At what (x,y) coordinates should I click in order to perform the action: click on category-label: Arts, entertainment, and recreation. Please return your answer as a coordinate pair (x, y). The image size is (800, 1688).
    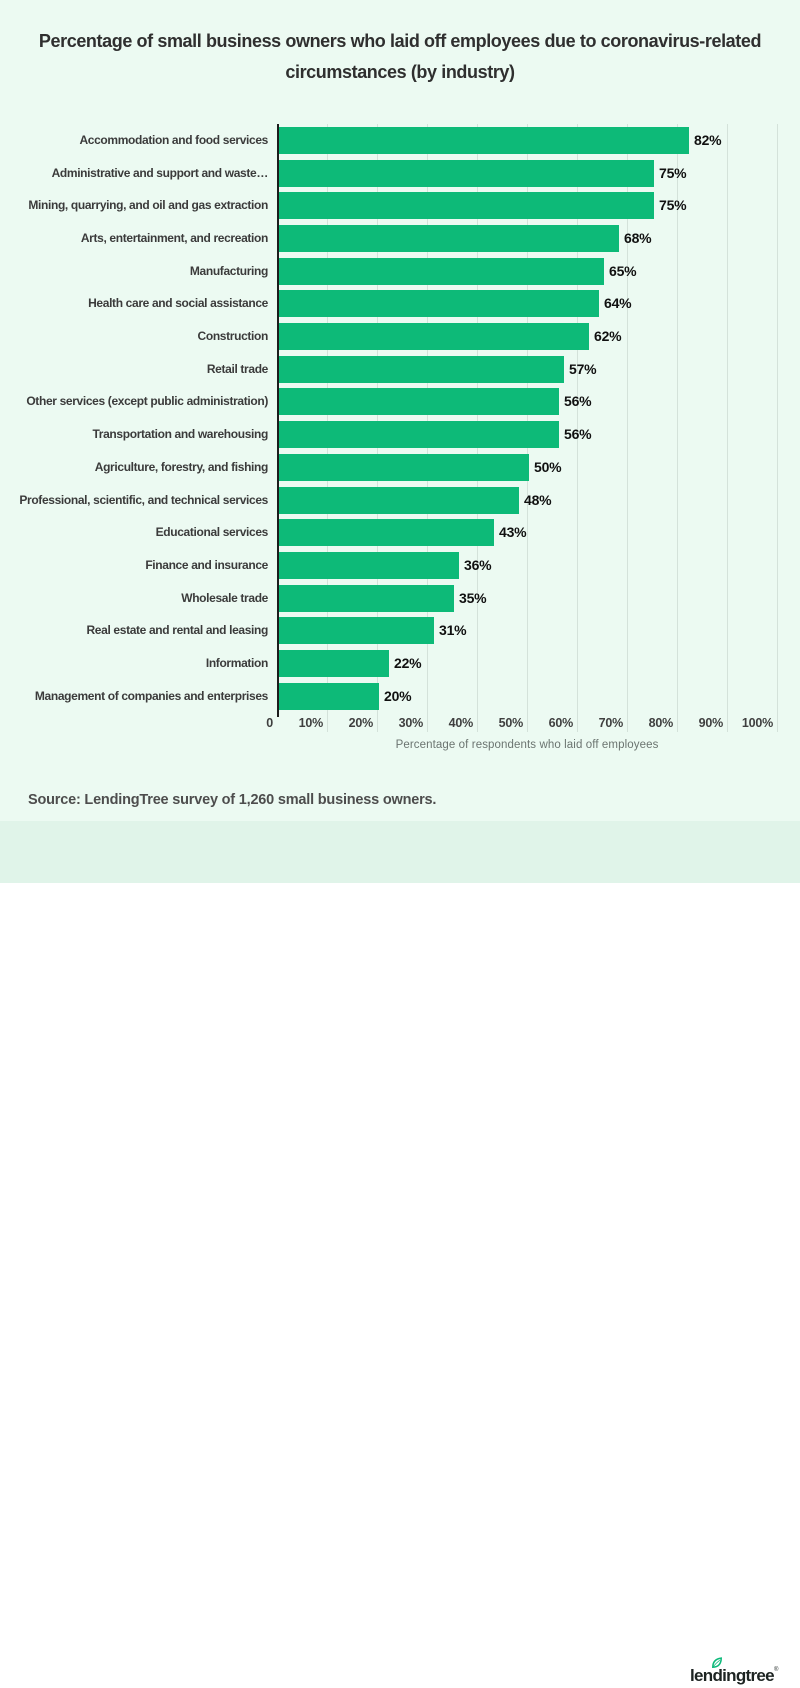
    Looking at the image, I should click on (174, 237).